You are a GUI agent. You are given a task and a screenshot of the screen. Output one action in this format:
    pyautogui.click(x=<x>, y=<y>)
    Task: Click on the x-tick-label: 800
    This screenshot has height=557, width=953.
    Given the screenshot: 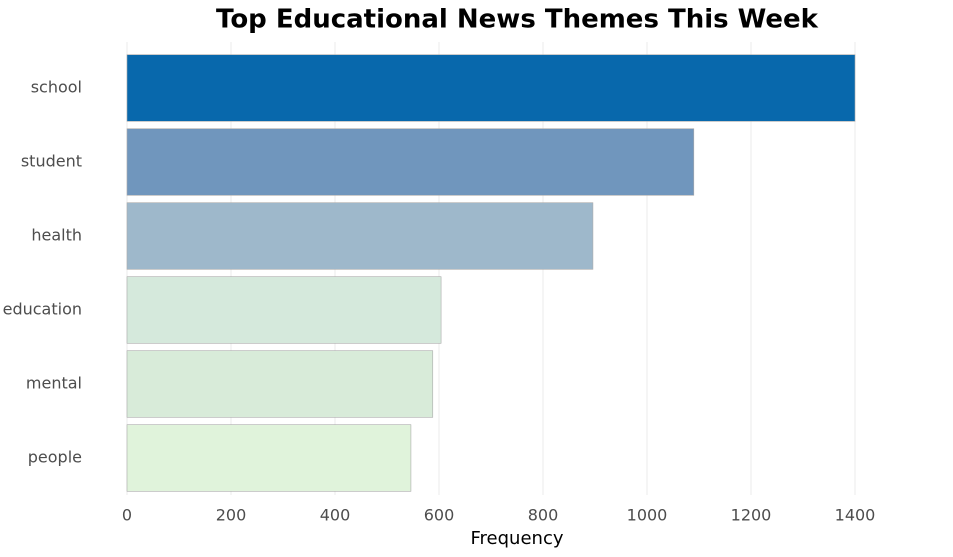 What is the action you would take?
    pyautogui.click(x=543, y=515)
    